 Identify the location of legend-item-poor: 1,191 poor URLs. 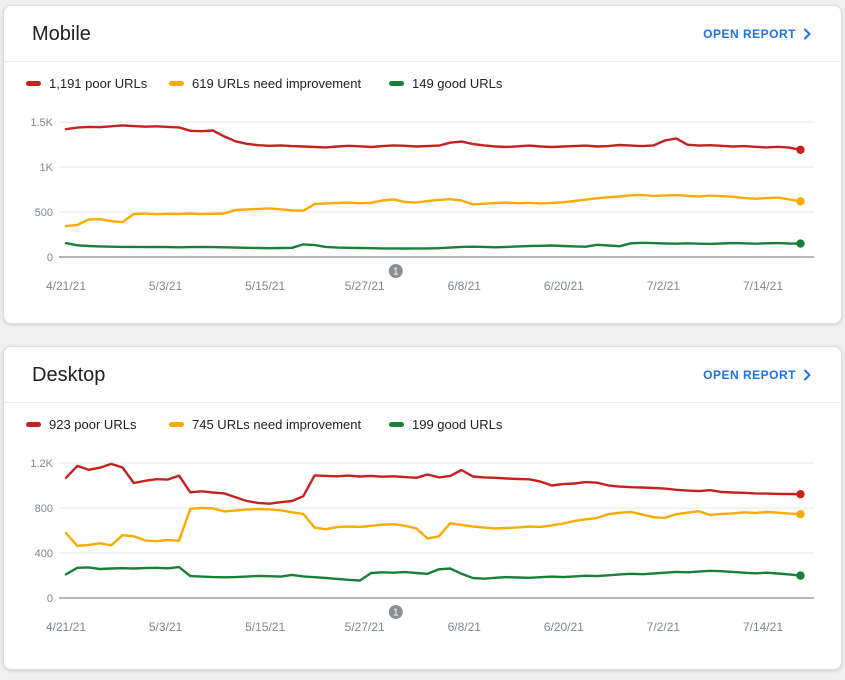
(97, 83).